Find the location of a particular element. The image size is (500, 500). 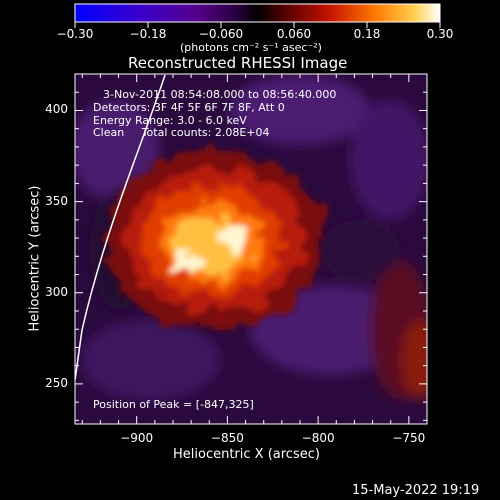

colorbar-tick-label: 0.060 is located at coordinates (294, 34).